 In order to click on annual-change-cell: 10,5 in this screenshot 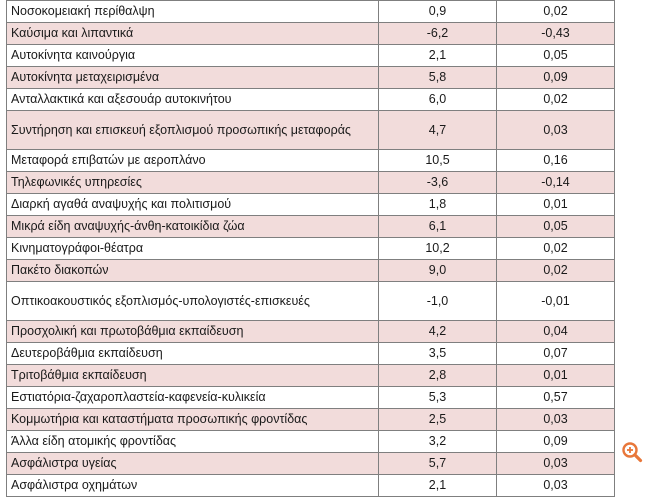, I will do `click(437, 160)`.